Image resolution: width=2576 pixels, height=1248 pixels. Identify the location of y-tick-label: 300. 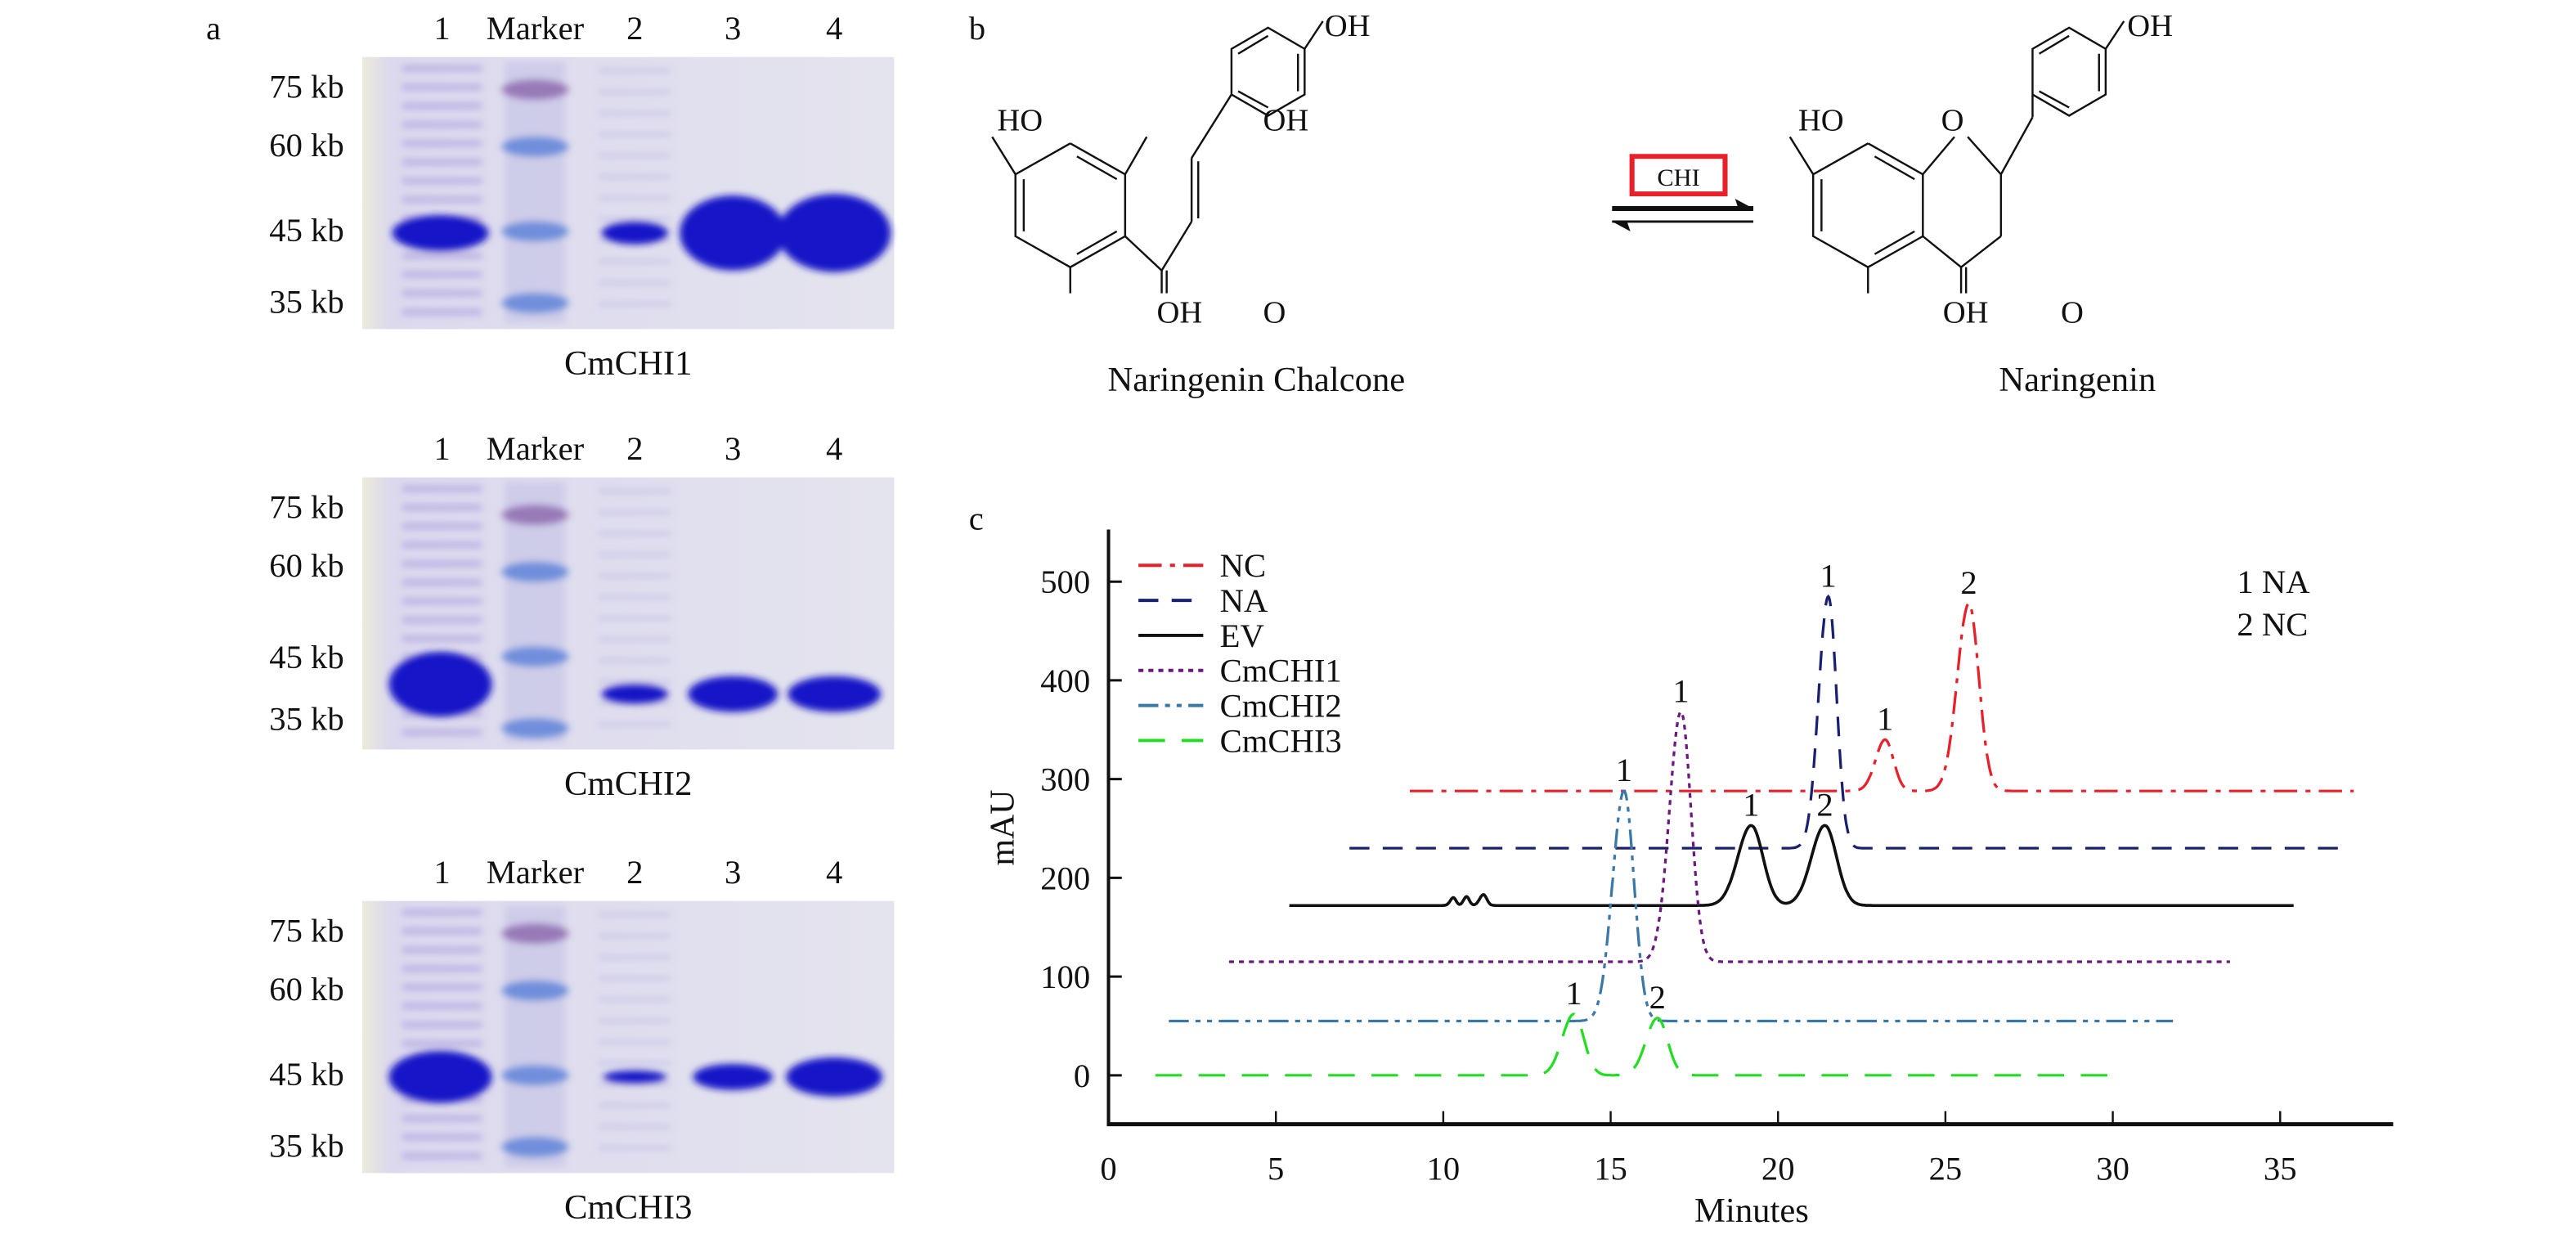
(1065, 779).